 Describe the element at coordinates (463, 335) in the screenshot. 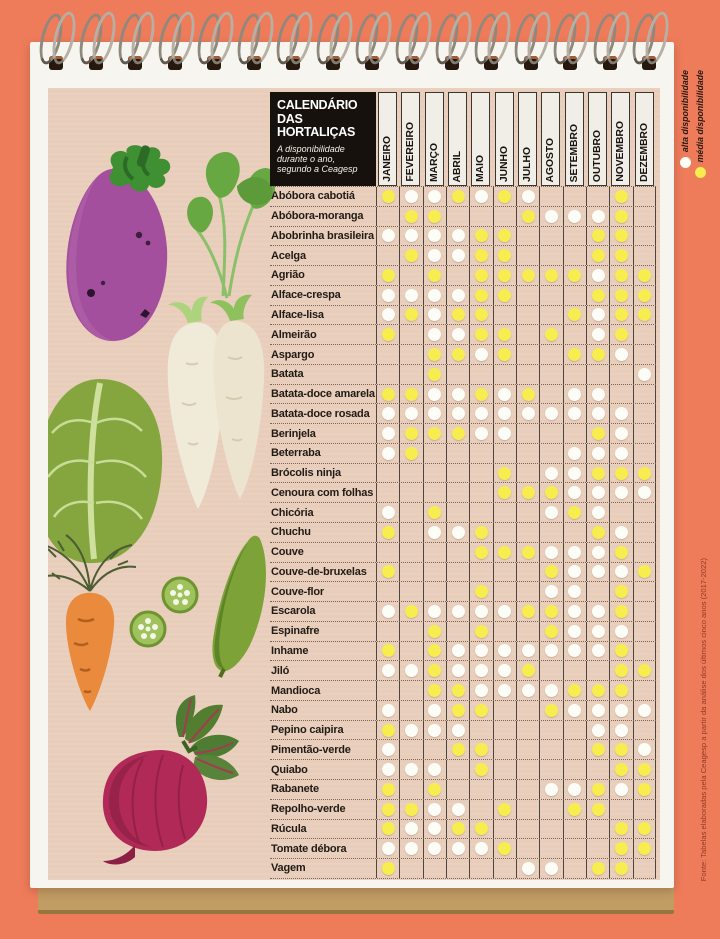

I see `table-row: Almeirão` at that location.